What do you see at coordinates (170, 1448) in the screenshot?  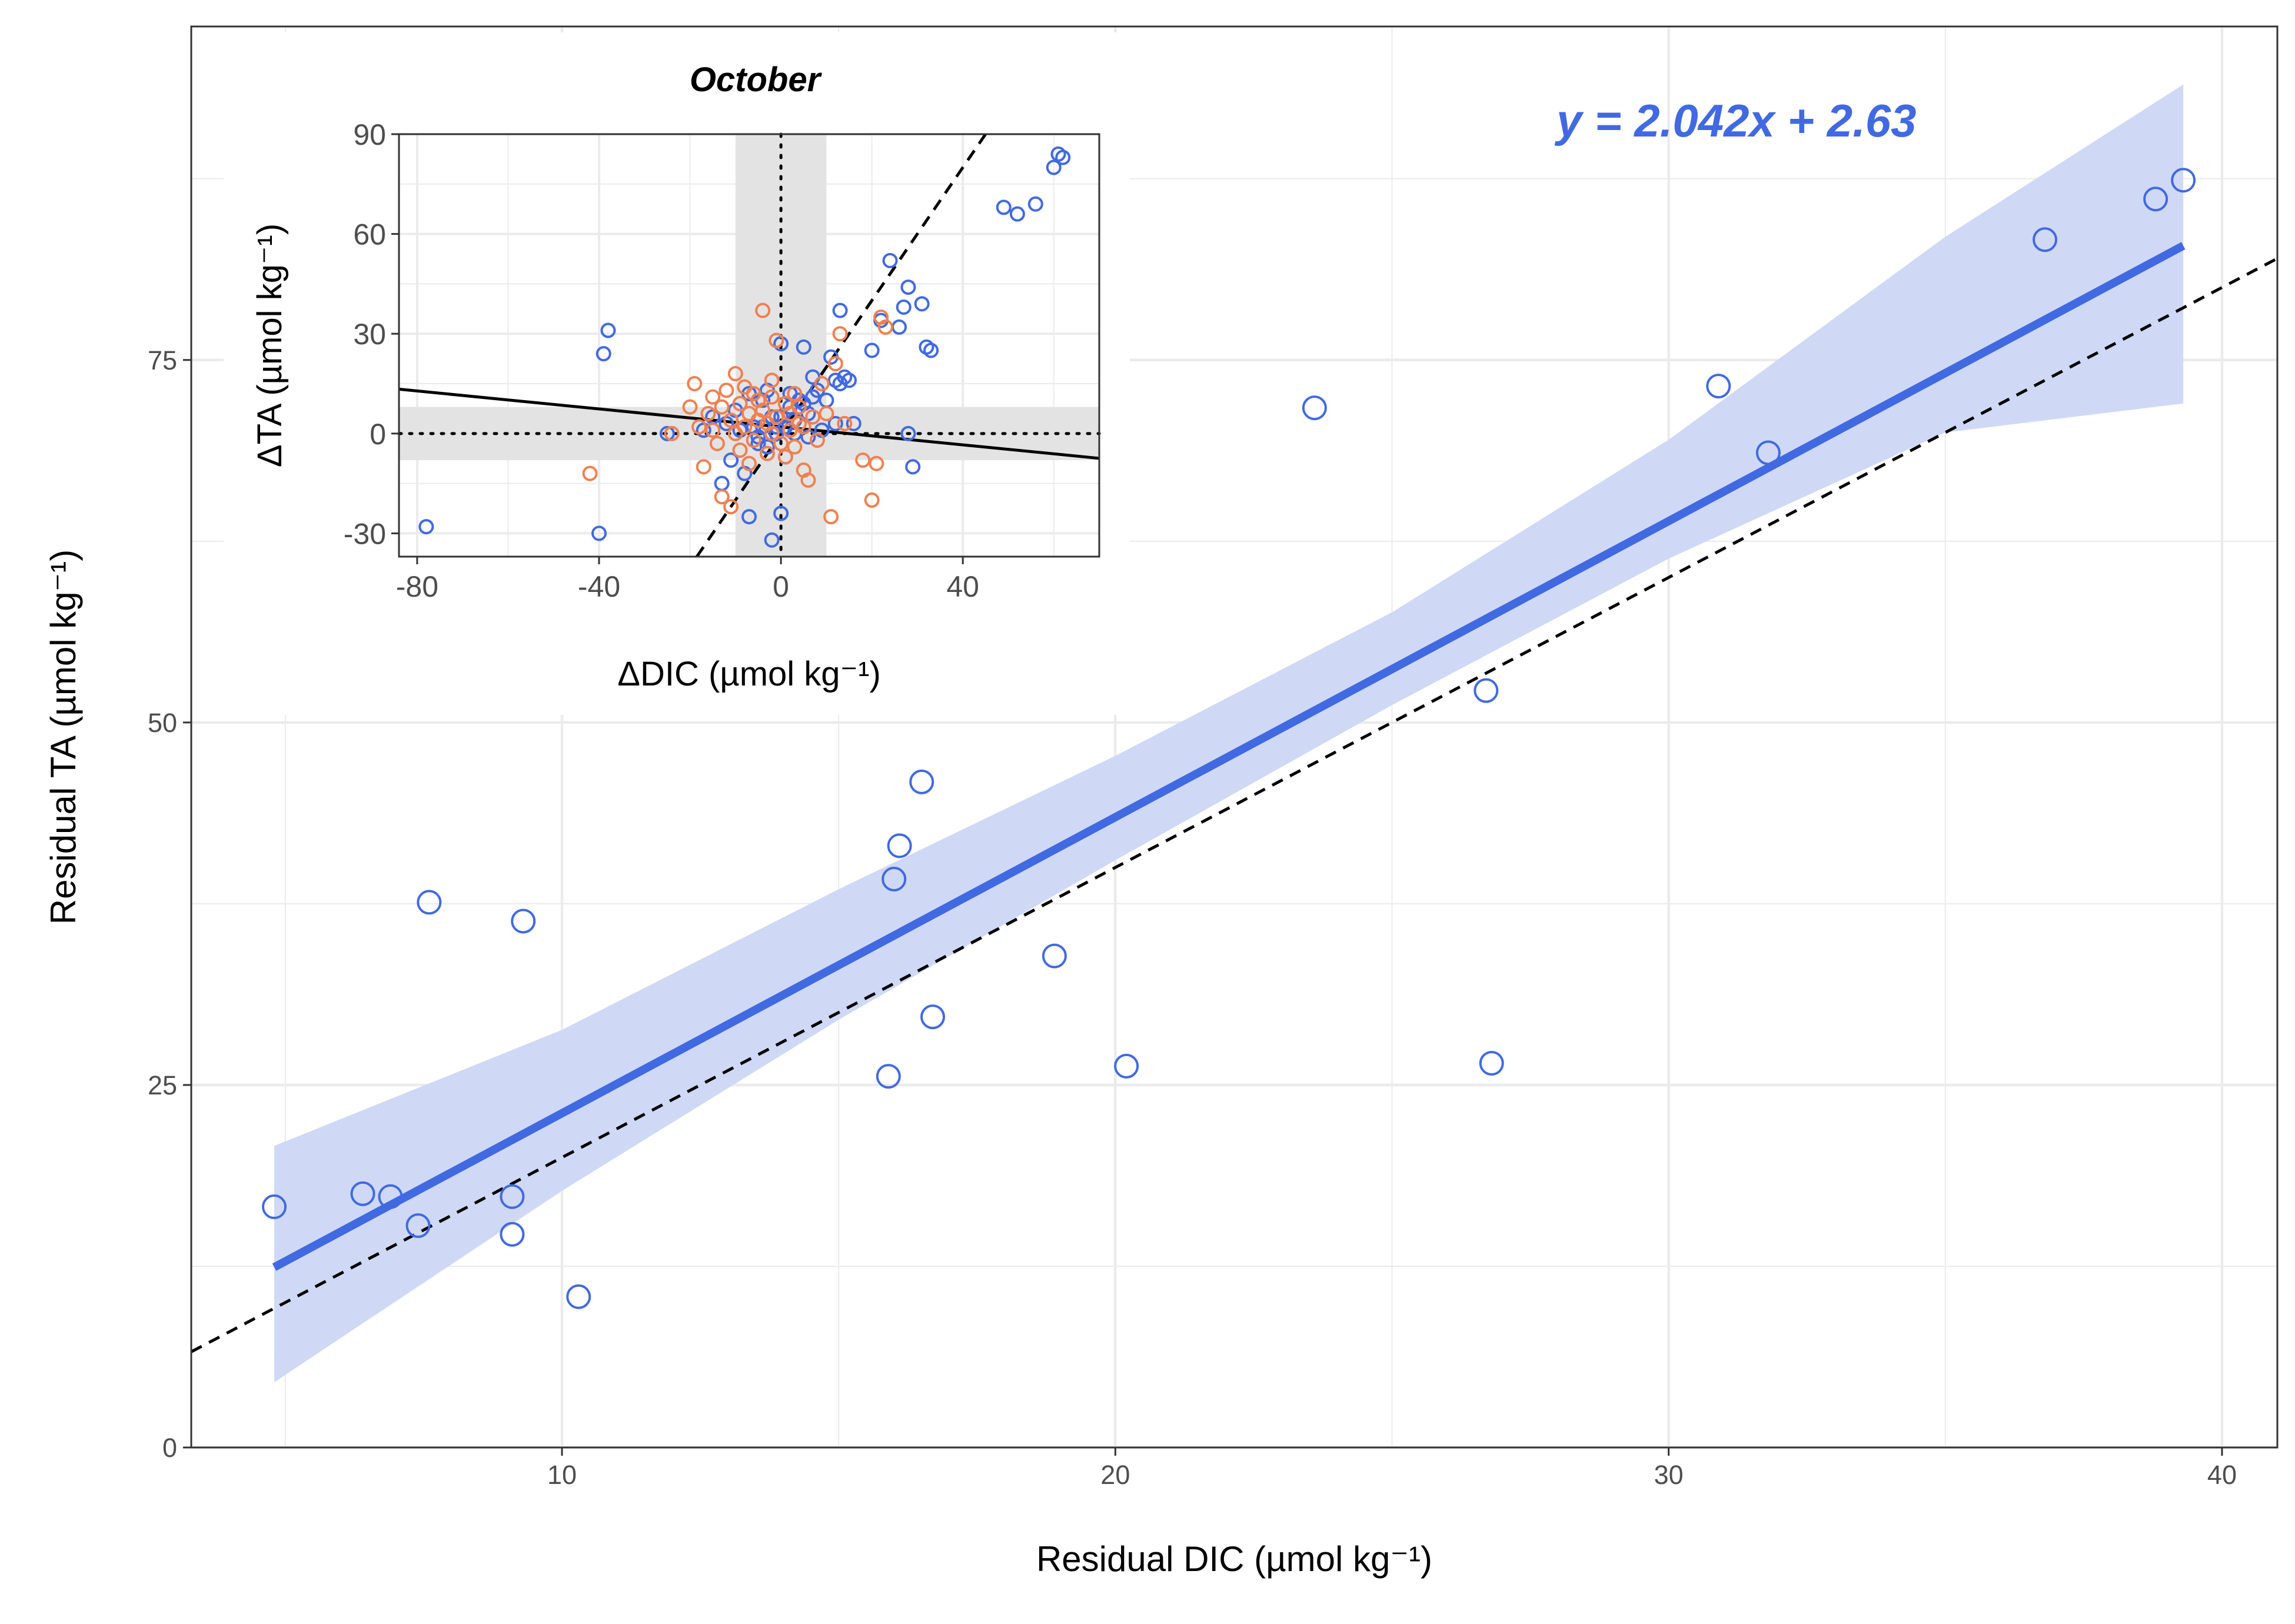 I see `y-tick-label: 0` at bounding box center [170, 1448].